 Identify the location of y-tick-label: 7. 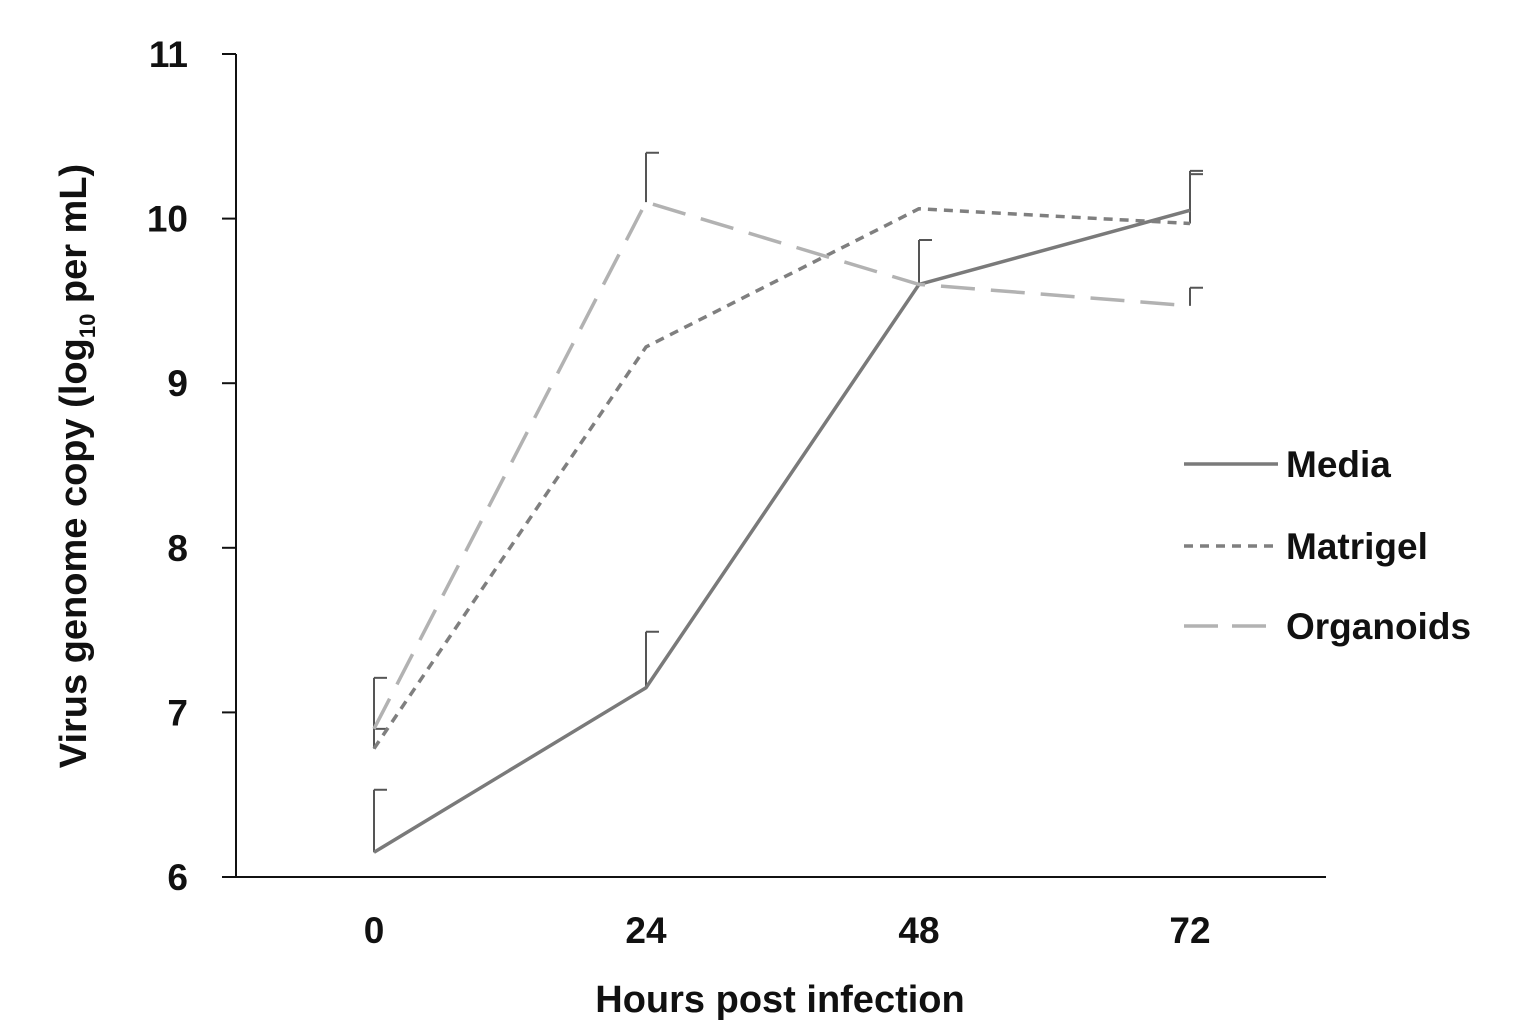
(177, 712).